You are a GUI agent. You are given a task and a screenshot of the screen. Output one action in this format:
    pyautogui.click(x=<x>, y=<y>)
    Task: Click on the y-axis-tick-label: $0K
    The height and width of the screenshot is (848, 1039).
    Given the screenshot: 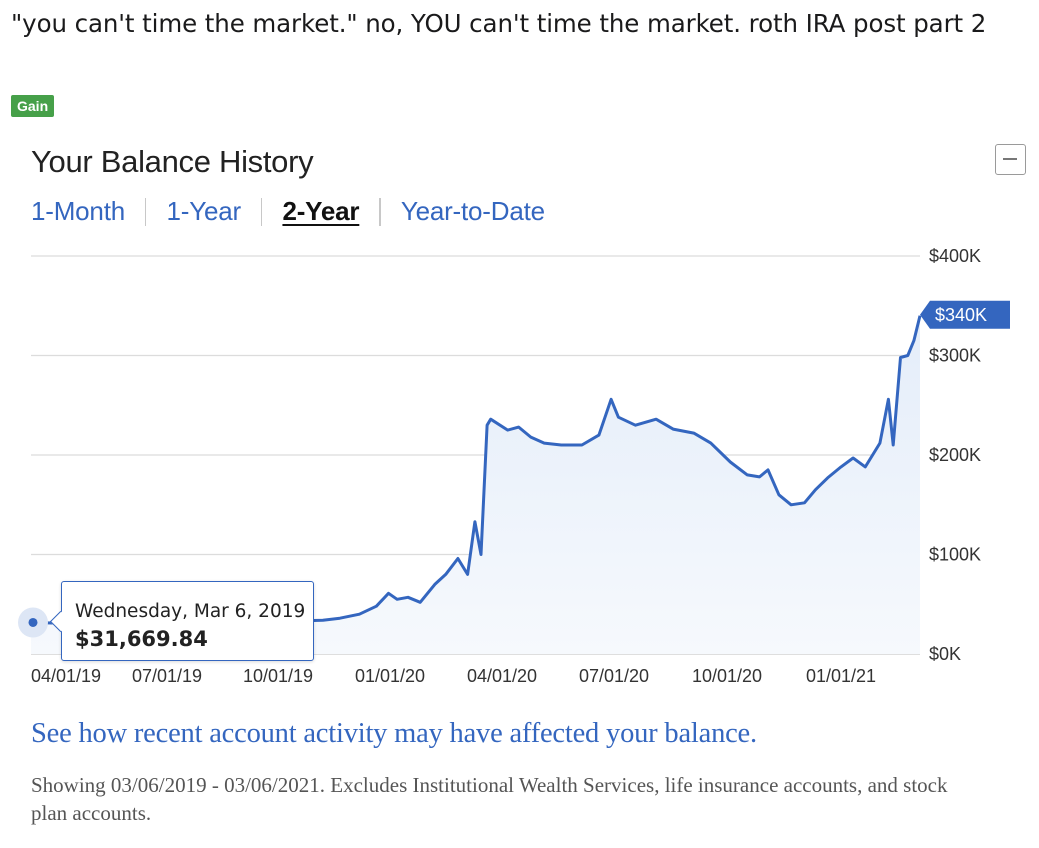 What is the action you would take?
    pyautogui.click(x=945, y=654)
    